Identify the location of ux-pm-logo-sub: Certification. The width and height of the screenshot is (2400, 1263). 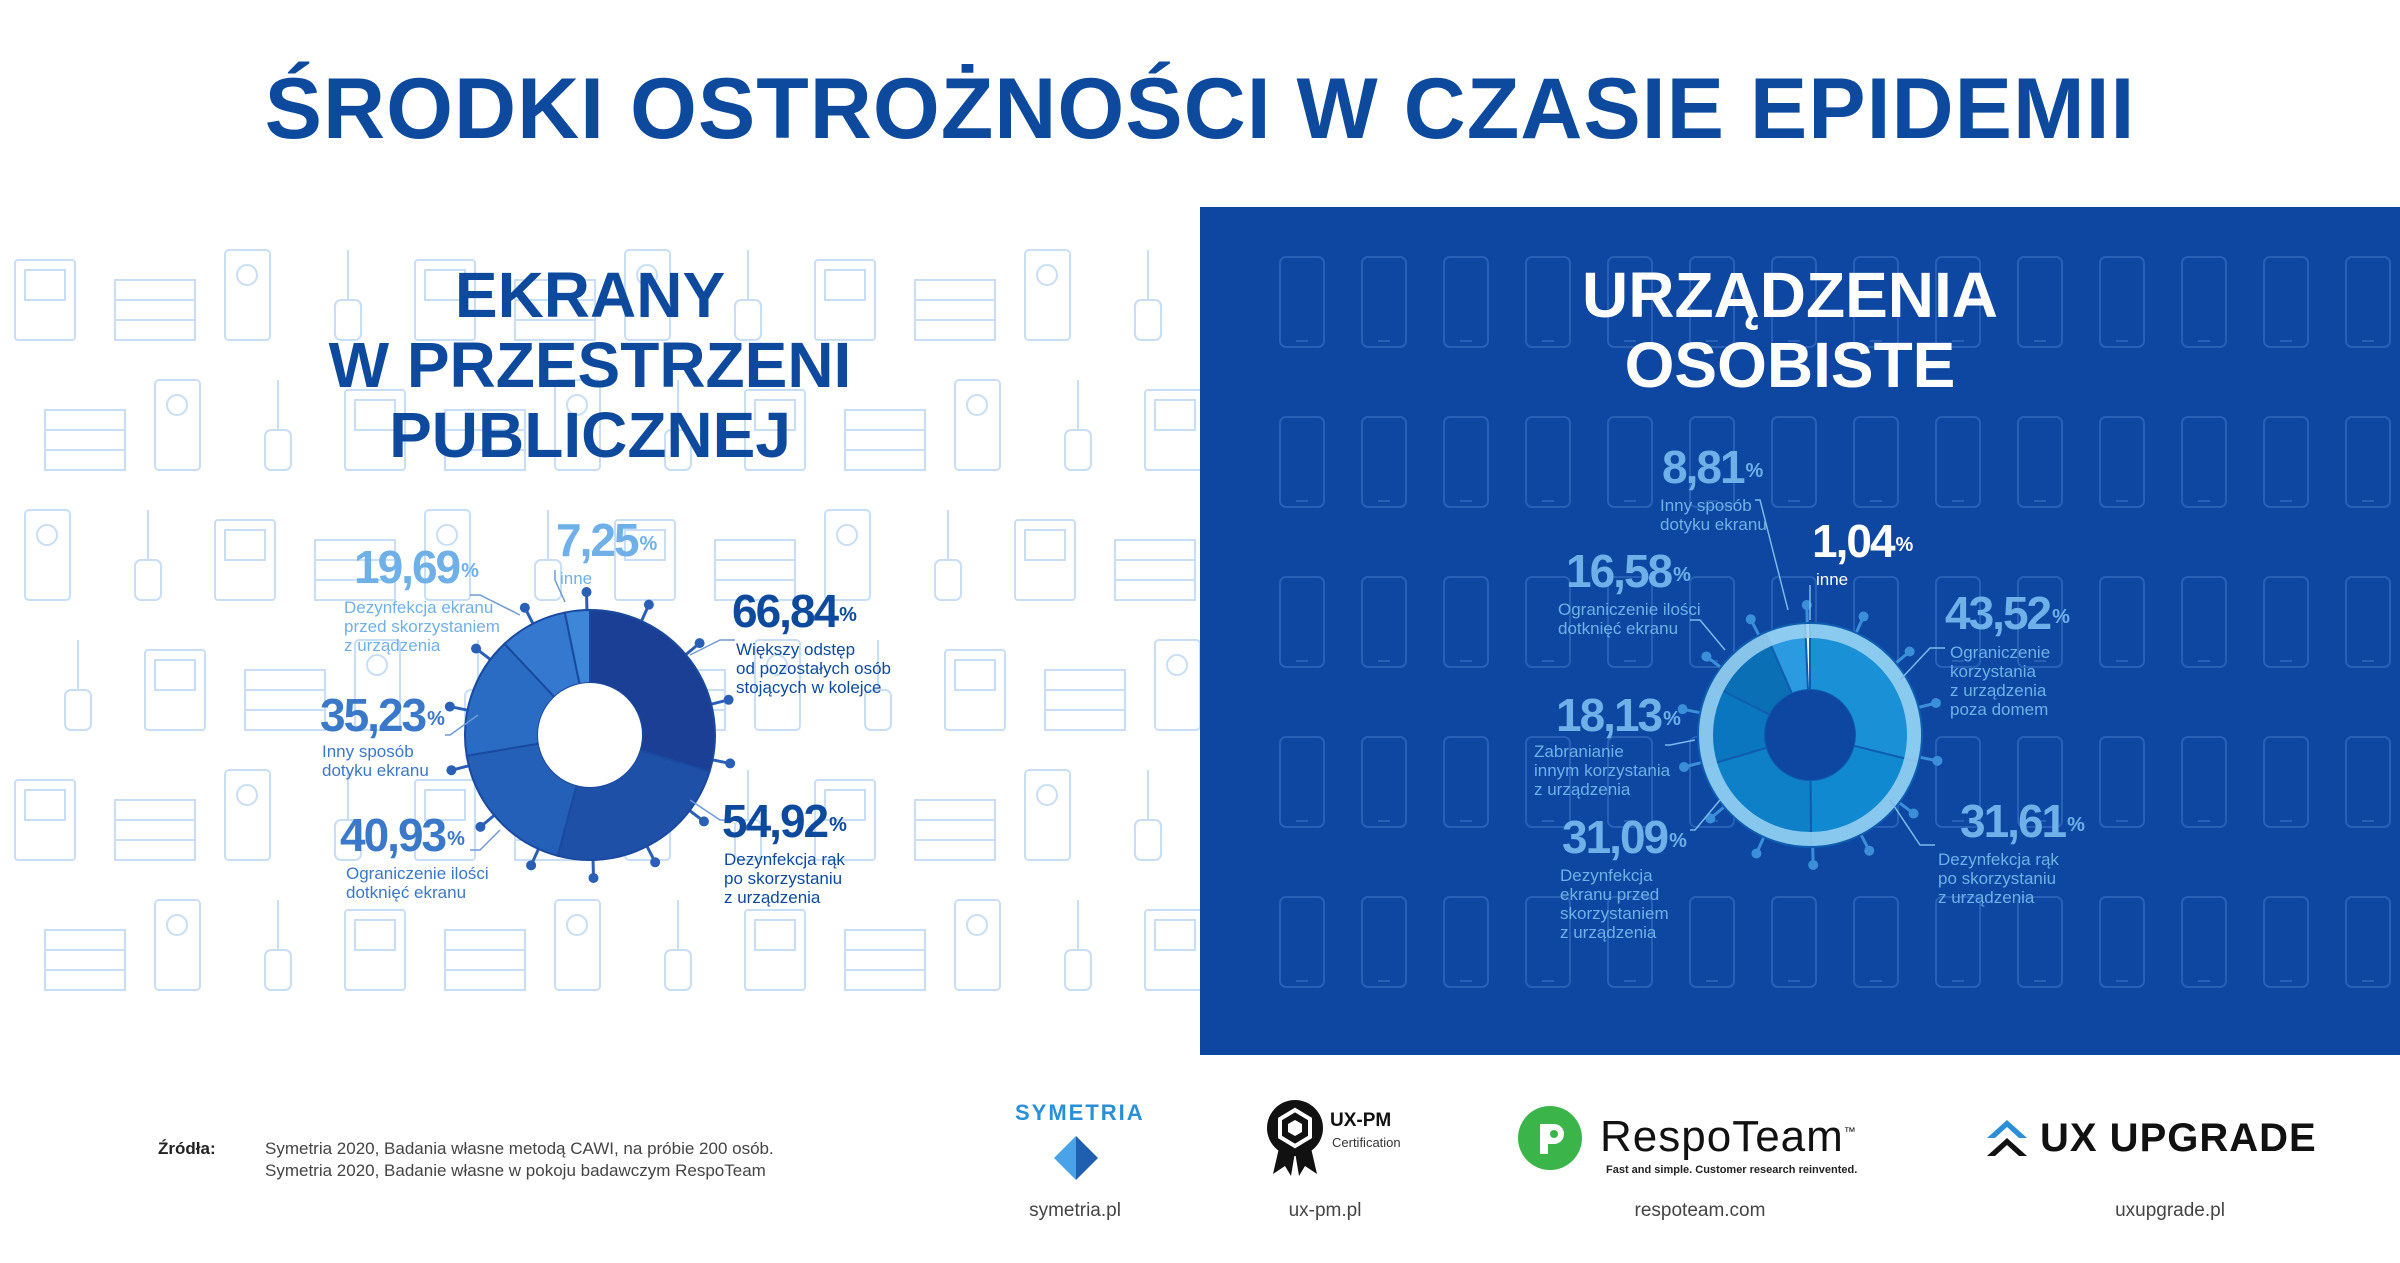
(1366, 1142).